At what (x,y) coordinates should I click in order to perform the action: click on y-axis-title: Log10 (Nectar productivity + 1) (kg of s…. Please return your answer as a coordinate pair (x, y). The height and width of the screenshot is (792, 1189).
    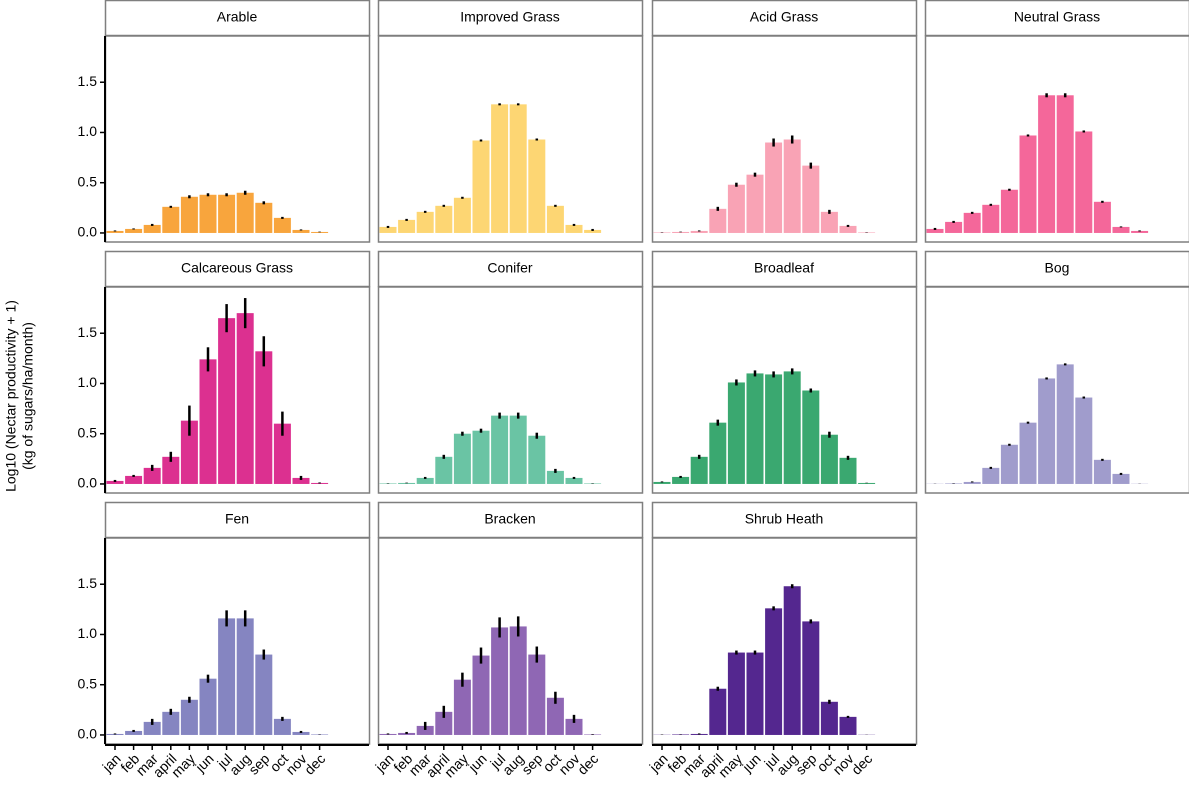
    Looking at the image, I should click on (19, 396).